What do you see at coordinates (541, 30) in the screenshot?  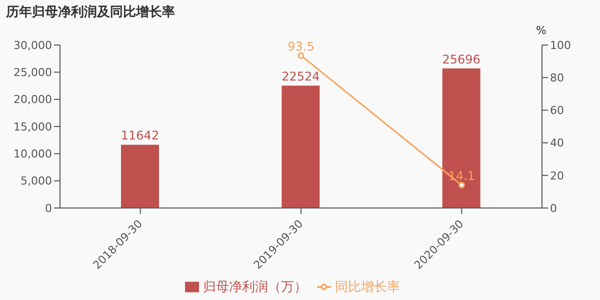 I see `y2-axis-title: %` at bounding box center [541, 30].